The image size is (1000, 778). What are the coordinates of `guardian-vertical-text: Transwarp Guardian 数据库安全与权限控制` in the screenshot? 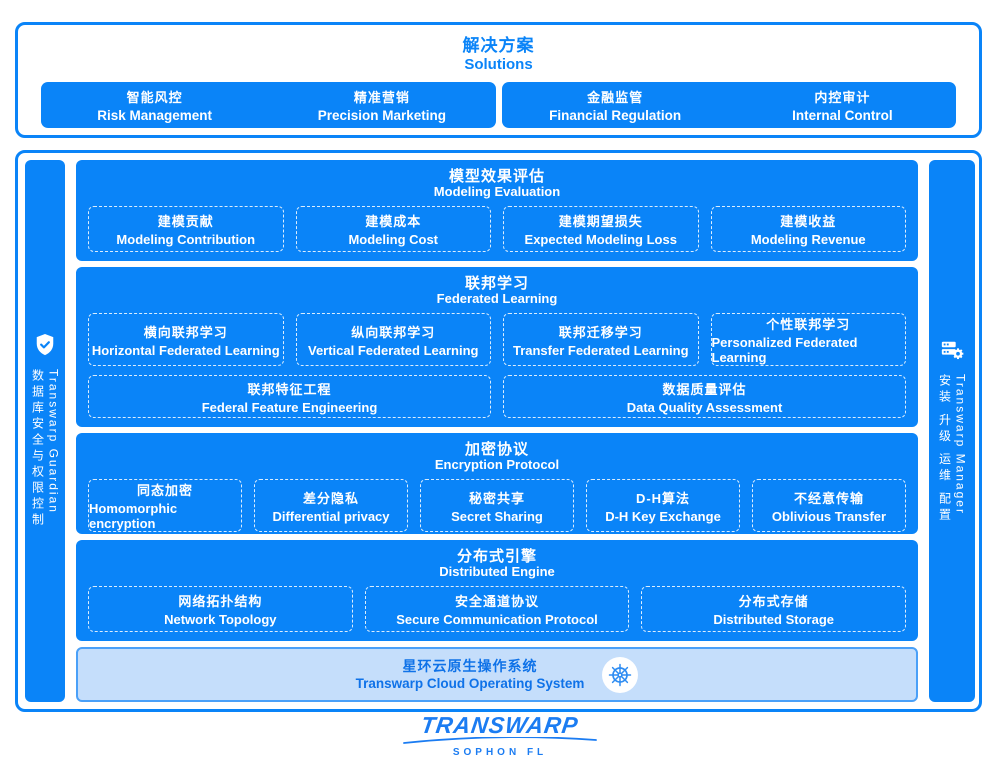 It's located at (45, 449).